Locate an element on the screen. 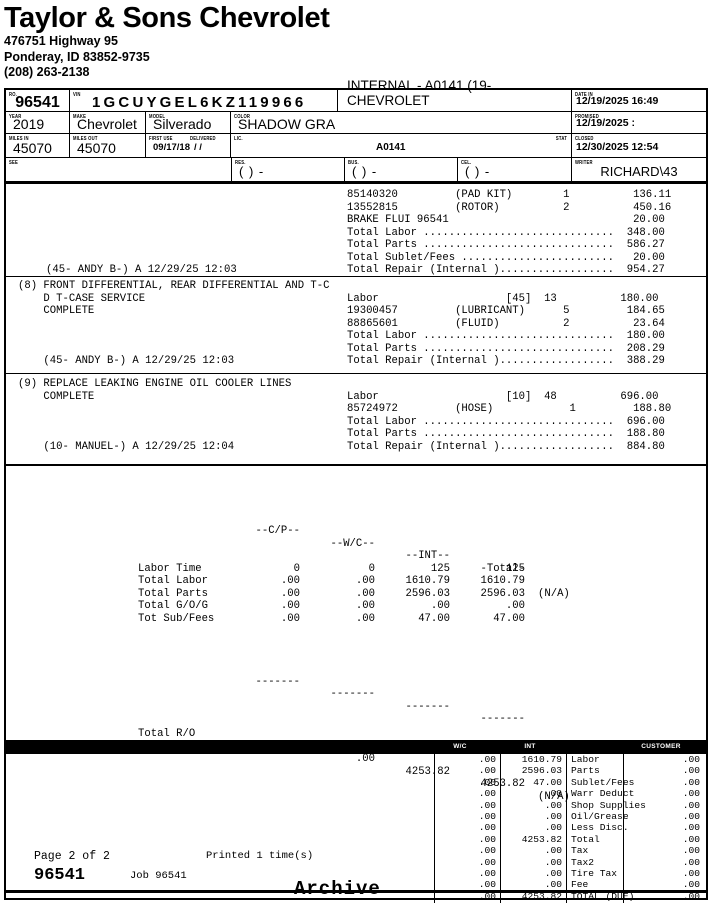 Image resolution: width=714 pixels, height=906 pixels. summary-total-label: Total R/O is located at coordinates (167, 733).